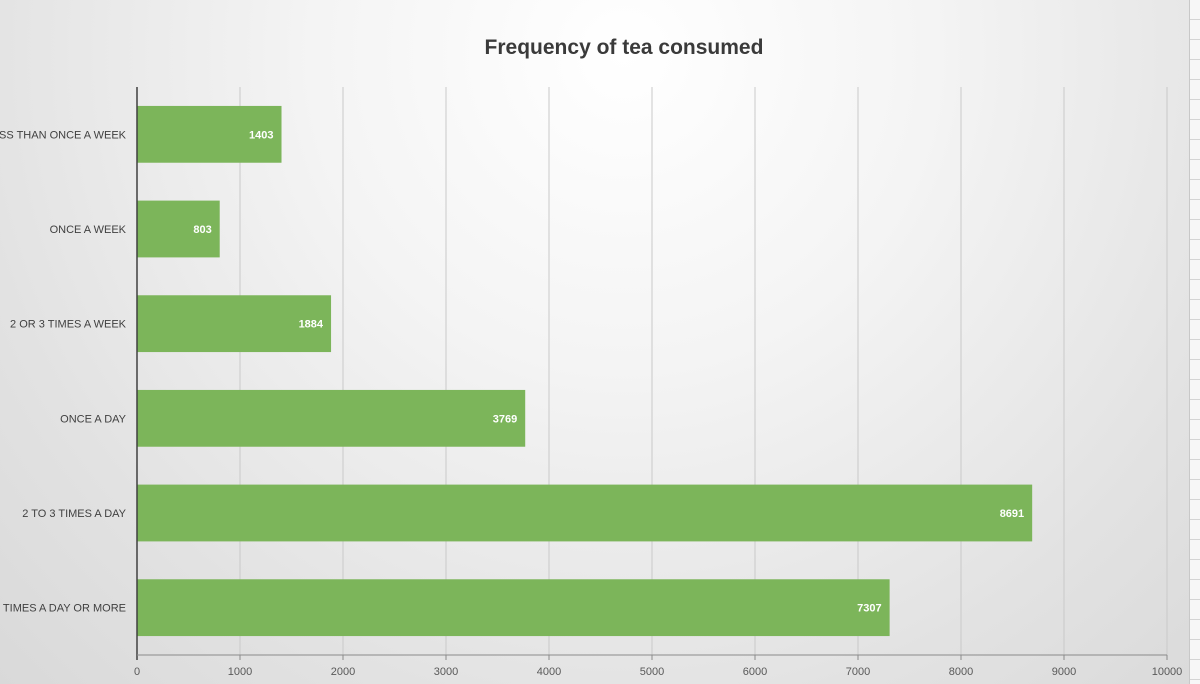 This screenshot has height=684, width=1200. What do you see at coordinates (624, 47) in the screenshot?
I see `chart-title: Frequency of tea consumed` at bounding box center [624, 47].